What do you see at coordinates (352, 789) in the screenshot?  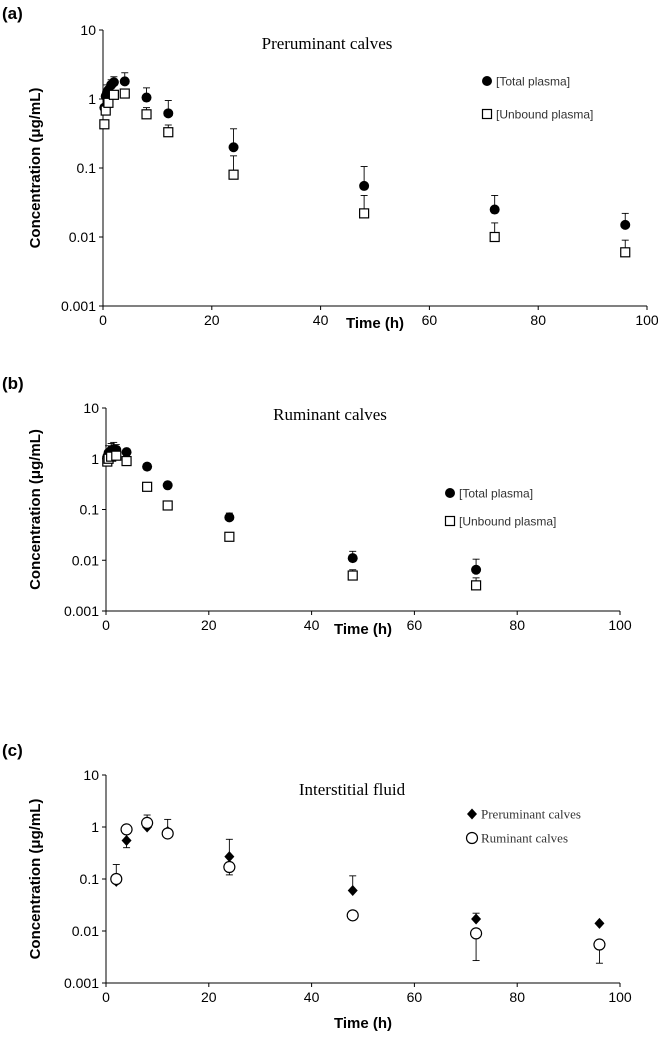 I see `chart-title: Interstitial fluid` at bounding box center [352, 789].